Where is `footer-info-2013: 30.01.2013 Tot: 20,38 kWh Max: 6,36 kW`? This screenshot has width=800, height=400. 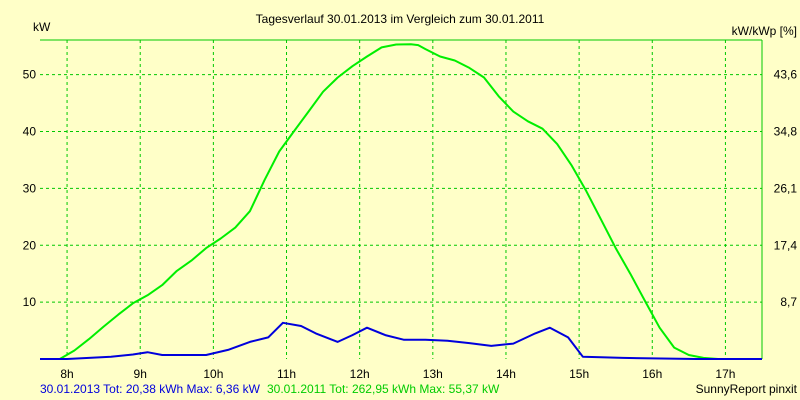
footer-info-2013: 30.01.2013 Tot: 20,38 kWh Max: 6,36 kW is located at coordinates (150, 389).